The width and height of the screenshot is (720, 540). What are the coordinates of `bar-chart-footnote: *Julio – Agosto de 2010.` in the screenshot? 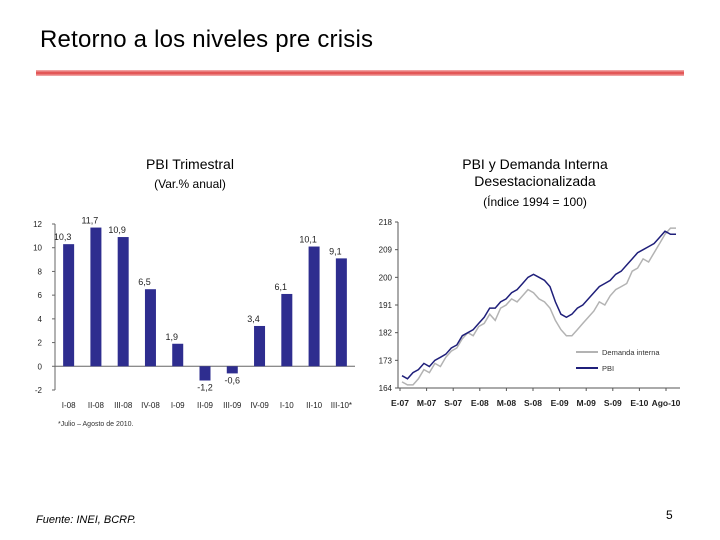 It's located at (96, 424).